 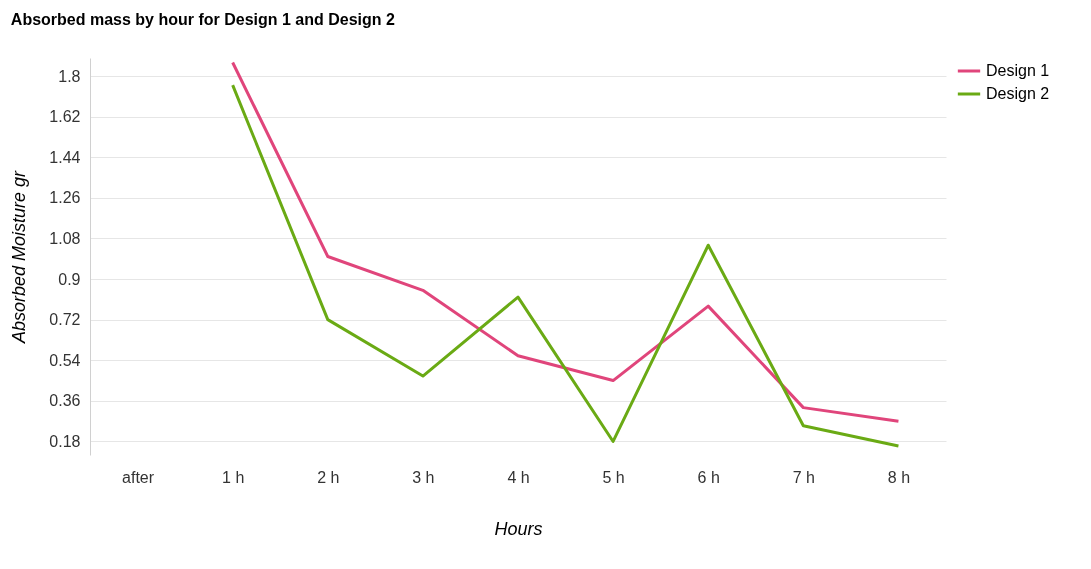 What do you see at coordinates (69, 279) in the screenshot?
I see `y-tick-label: 0.9` at bounding box center [69, 279].